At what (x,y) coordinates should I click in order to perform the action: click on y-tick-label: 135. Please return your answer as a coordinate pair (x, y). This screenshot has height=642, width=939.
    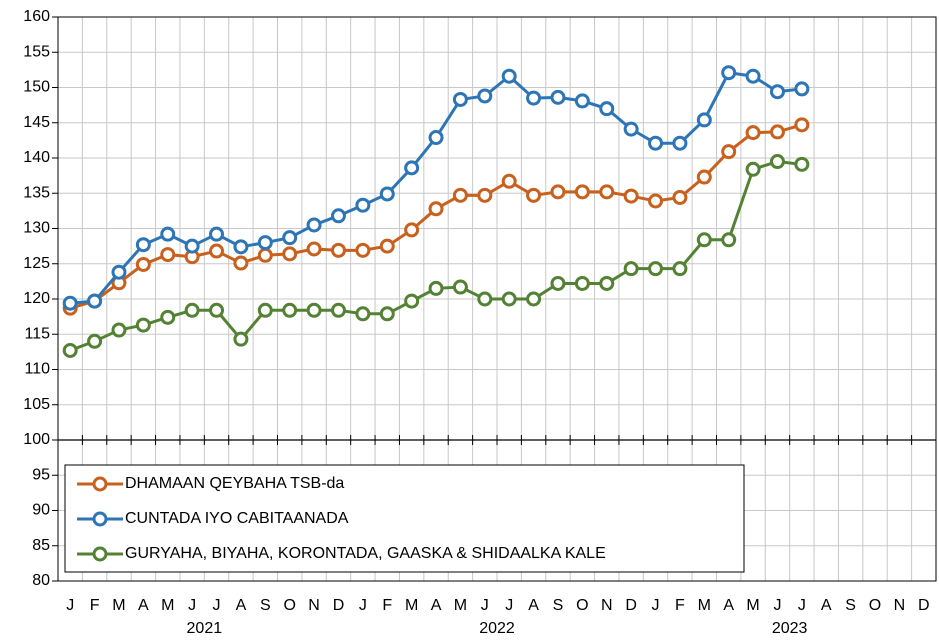
    Looking at the image, I should click on (36, 192).